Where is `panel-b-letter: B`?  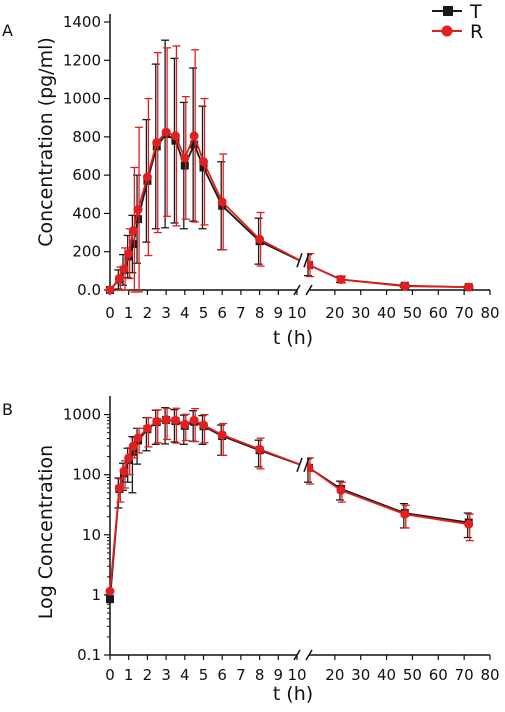 panel-b-letter: B is located at coordinates (7, 409).